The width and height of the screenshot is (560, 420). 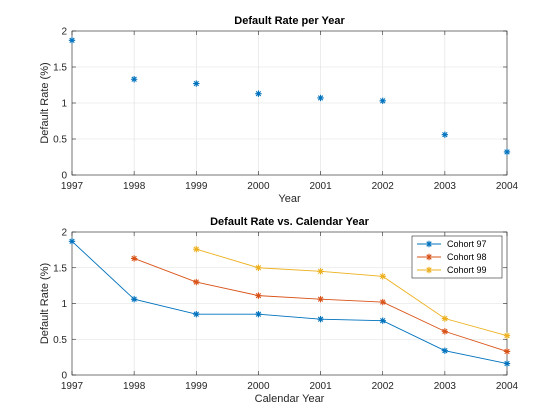 What do you see at coordinates (467, 270) in the screenshot?
I see `legend-label: Cohort 99` at bounding box center [467, 270].